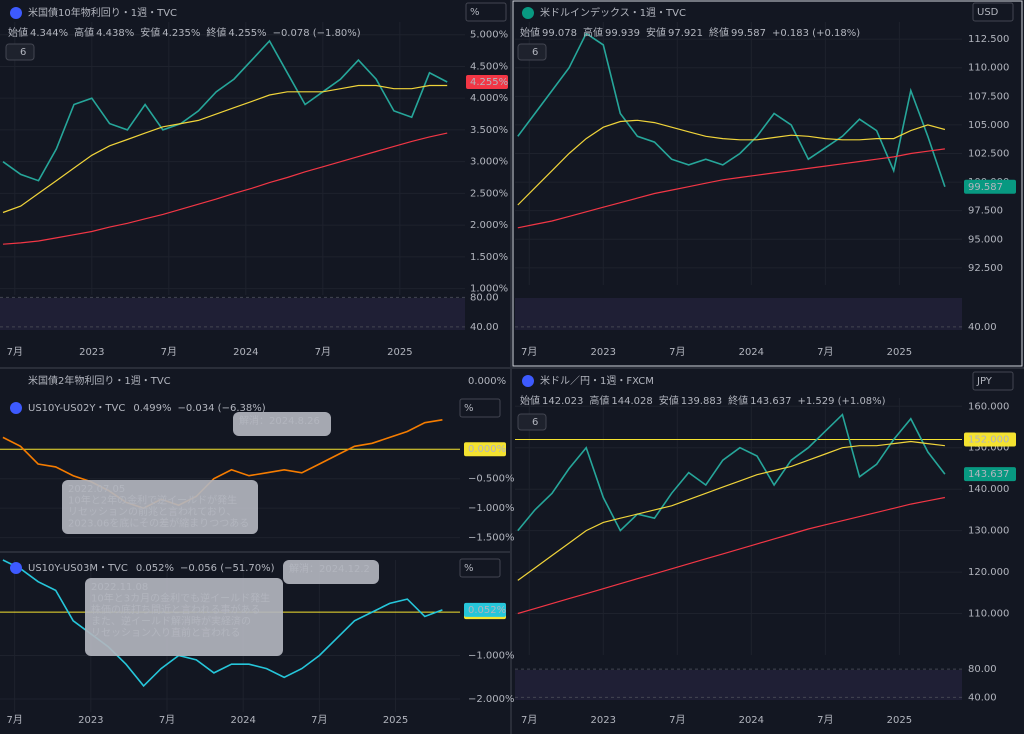 This screenshot has height=734, width=1024. I want to click on y-tick-label: 130.000, so click(988, 531).